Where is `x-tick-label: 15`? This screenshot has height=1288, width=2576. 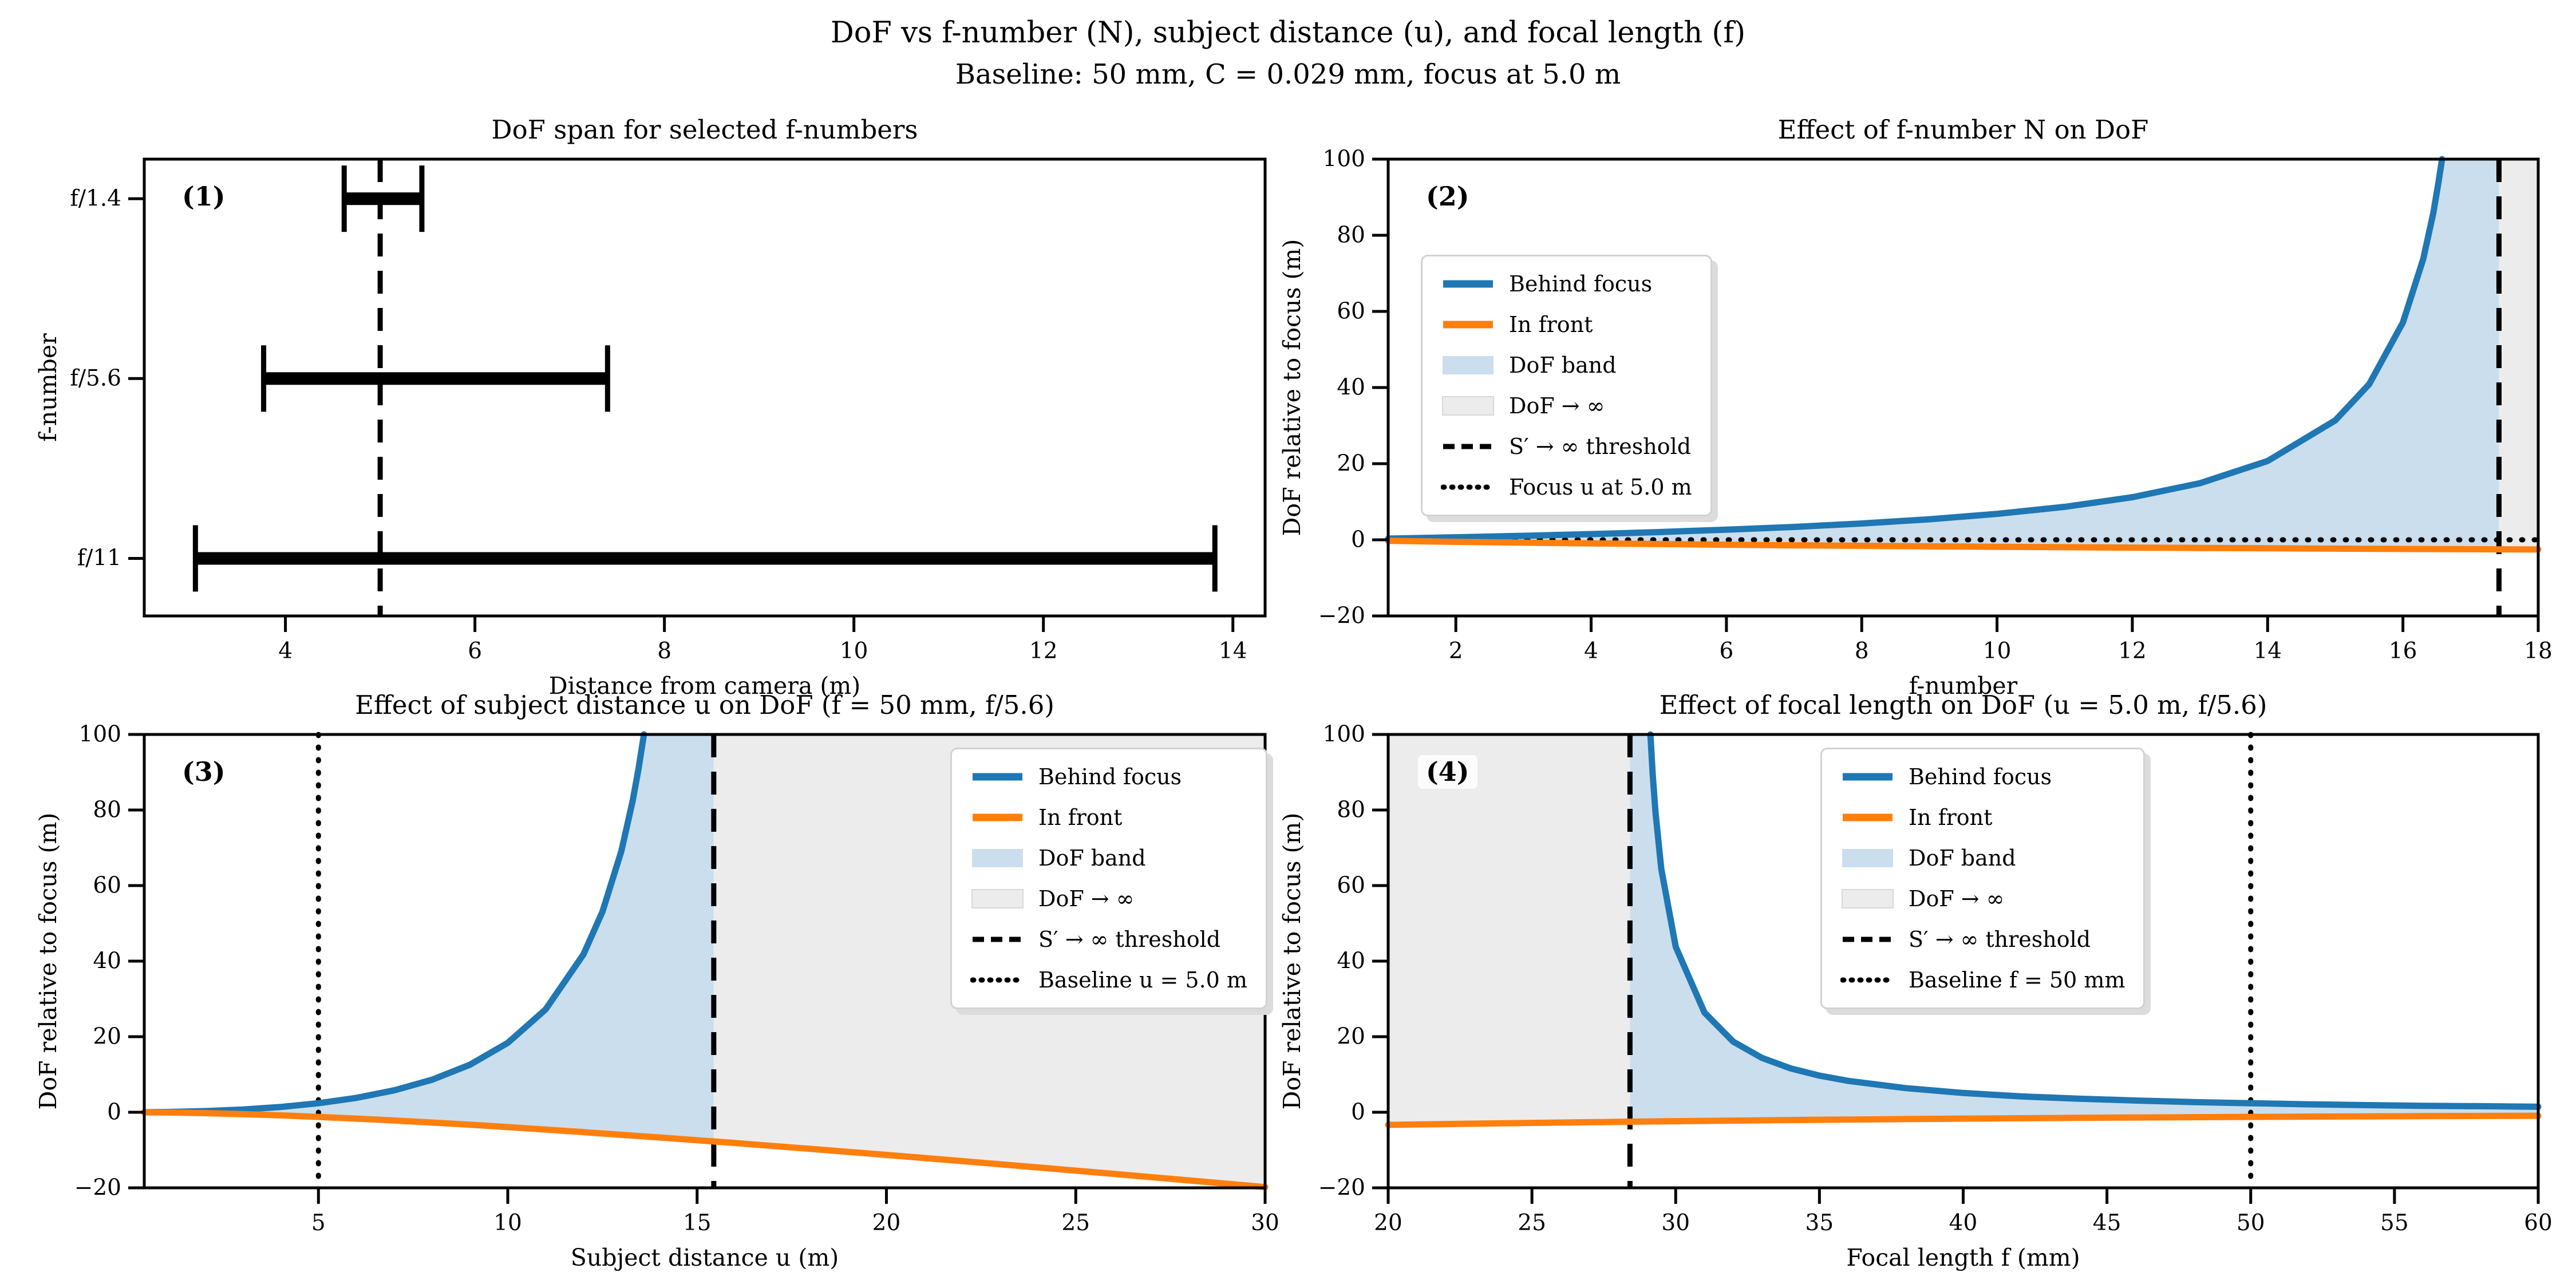 x-tick-label: 15 is located at coordinates (697, 1223).